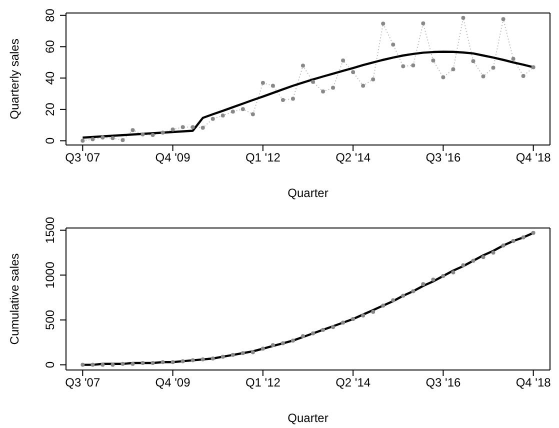  What do you see at coordinates (50, 320) in the screenshot?
I see `y-tick-label: 500` at bounding box center [50, 320].